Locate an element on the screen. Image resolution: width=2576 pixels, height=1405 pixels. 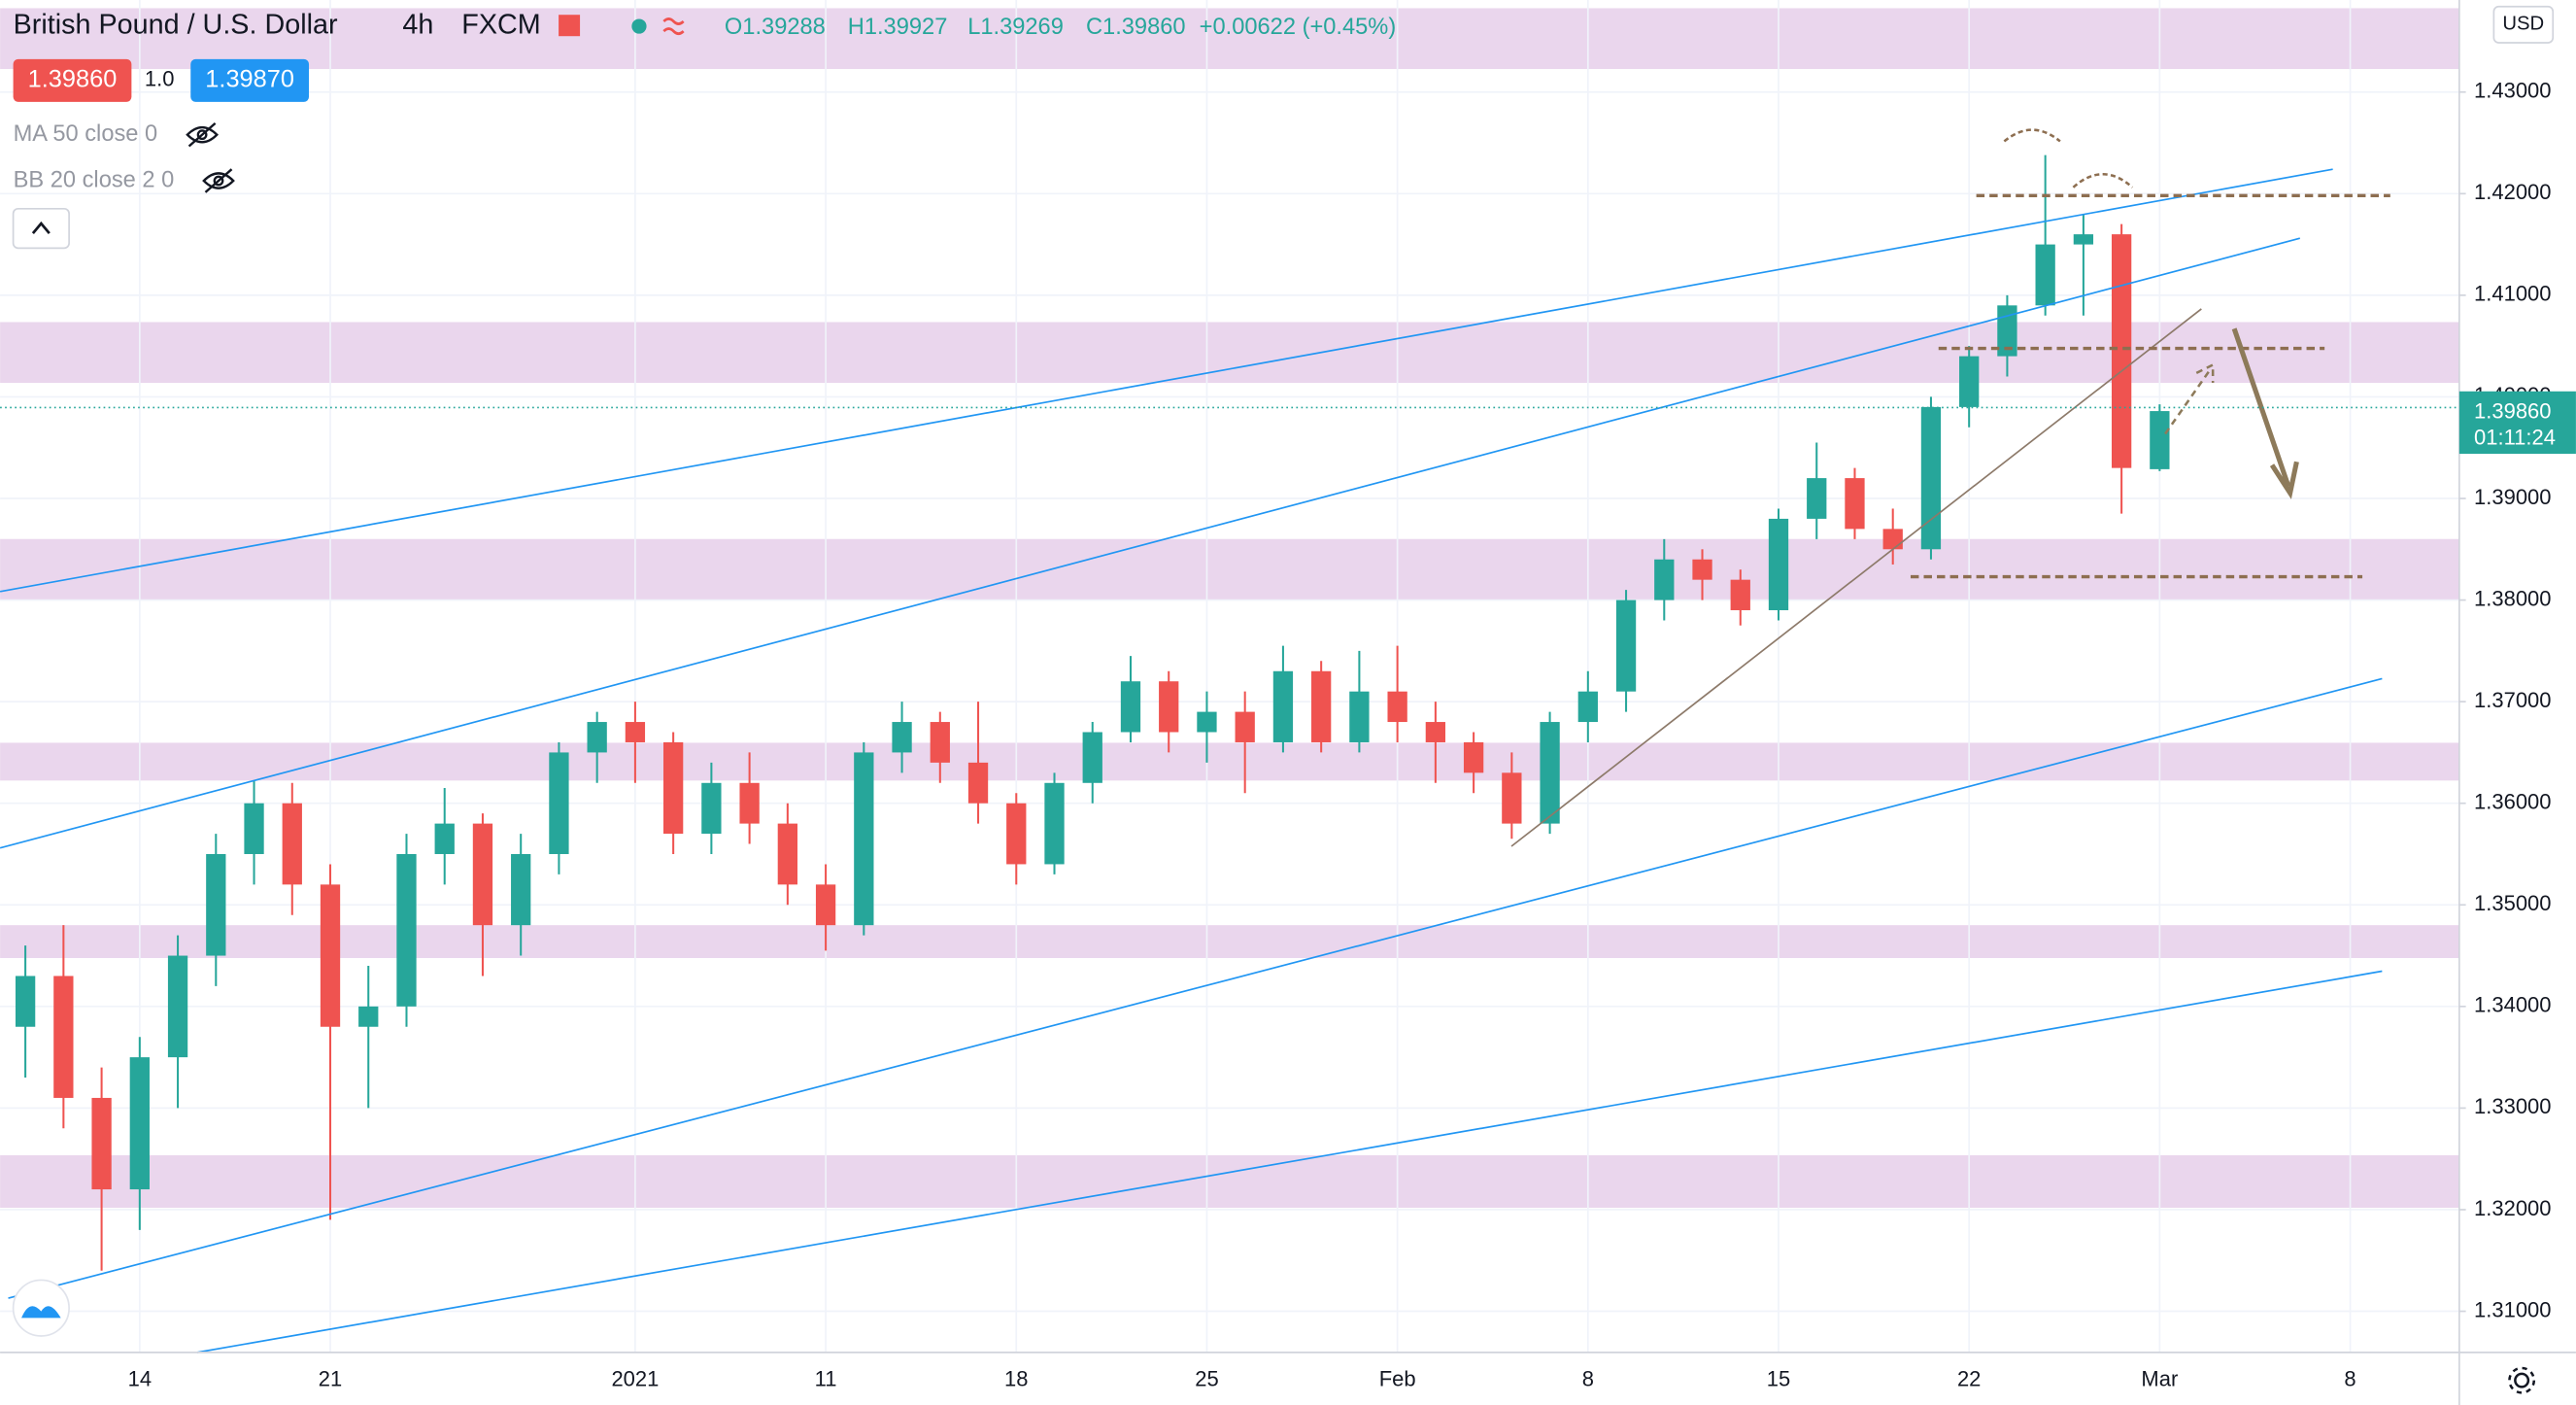
y-tick-label: 1.38000 is located at coordinates (2512, 598).